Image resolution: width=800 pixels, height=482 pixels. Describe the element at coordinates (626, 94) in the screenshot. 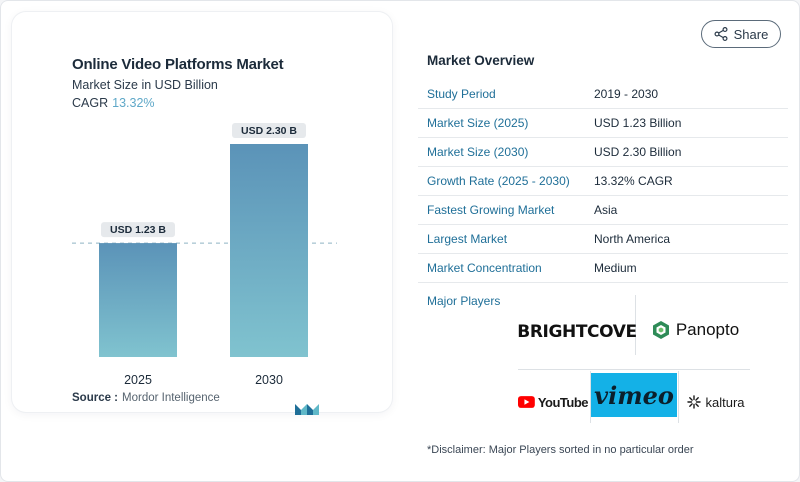

I see `overview-value: 2019 - 2030` at that location.